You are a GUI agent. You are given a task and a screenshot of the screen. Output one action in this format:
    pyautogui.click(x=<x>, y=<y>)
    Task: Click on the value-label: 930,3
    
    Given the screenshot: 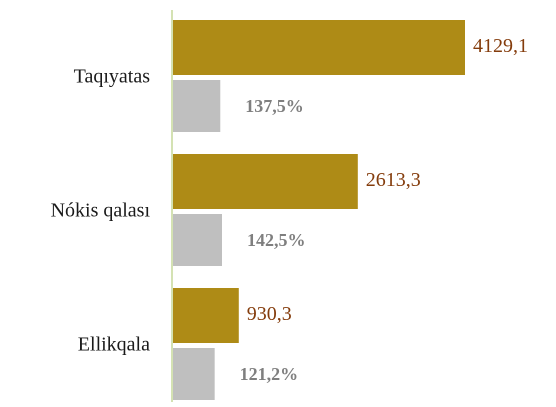 What is the action you would take?
    pyautogui.click(x=269, y=314)
    